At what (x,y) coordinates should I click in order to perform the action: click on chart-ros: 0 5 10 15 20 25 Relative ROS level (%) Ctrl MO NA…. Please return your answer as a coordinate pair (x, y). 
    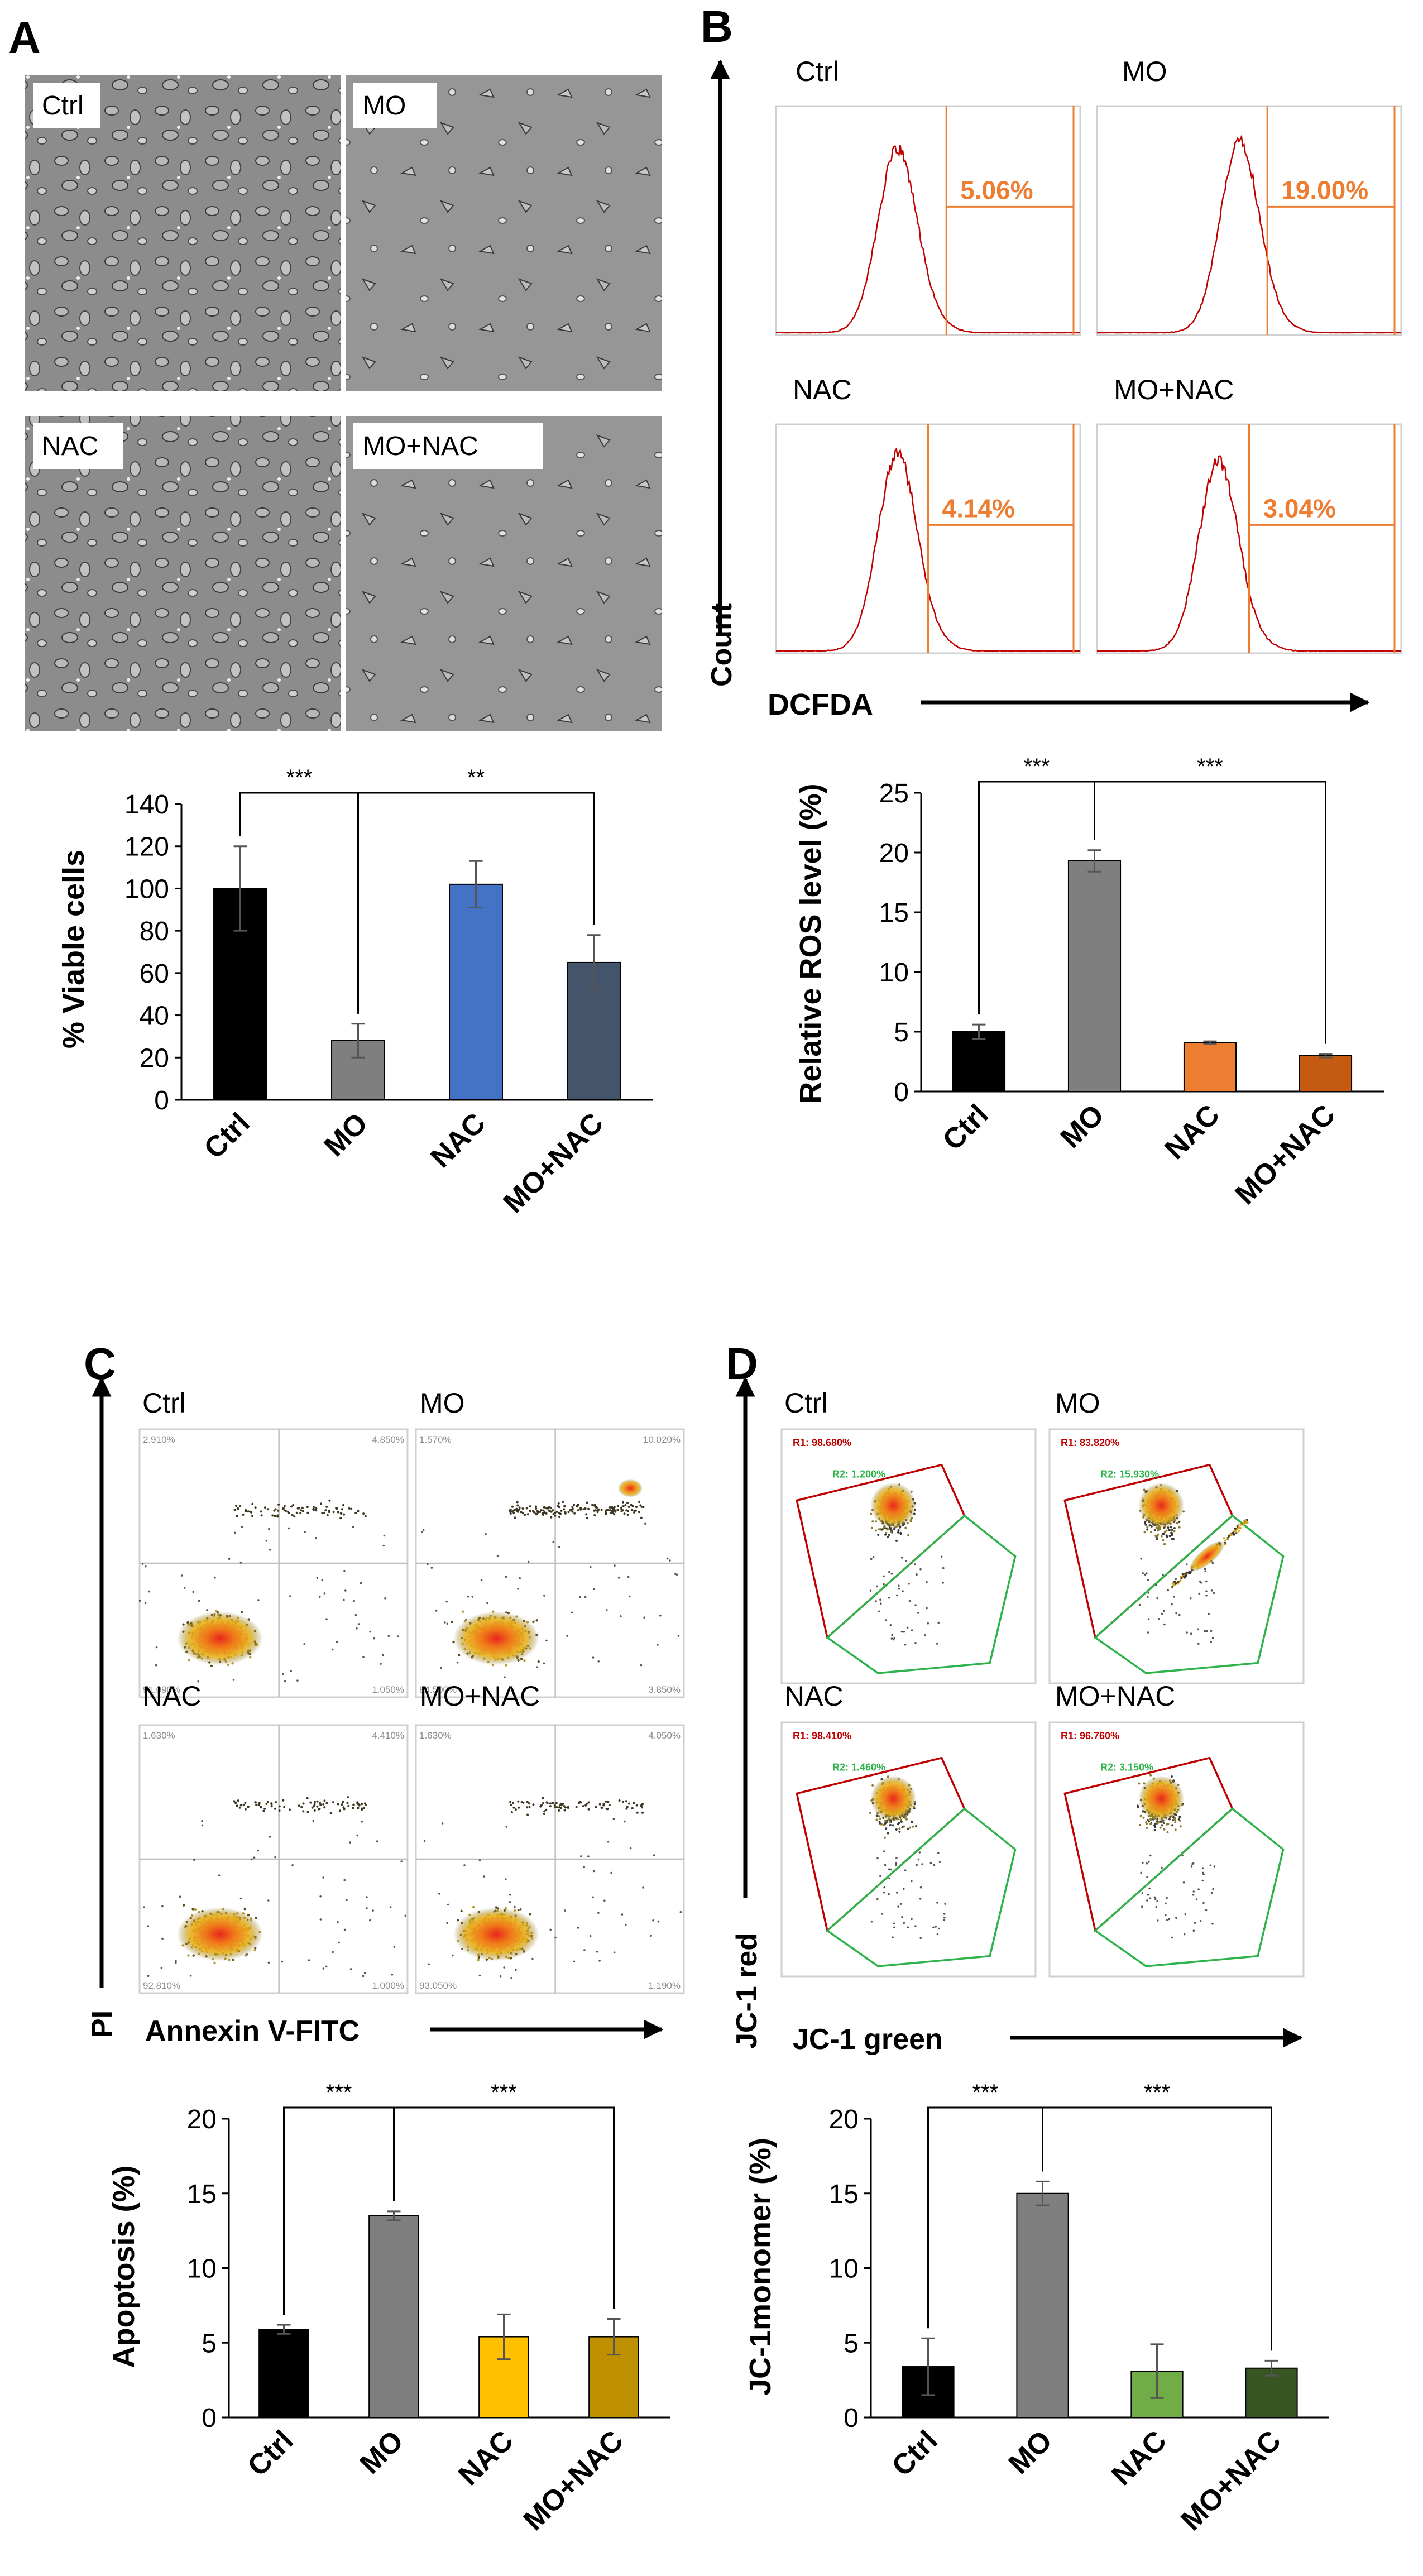
    Looking at the image, I should click on (1089, 982).